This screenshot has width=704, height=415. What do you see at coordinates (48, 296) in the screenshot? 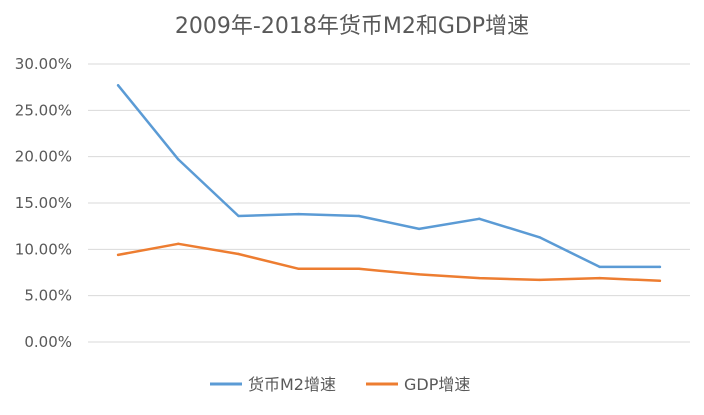
I see `y-tick-label: 5.00%` at bounding box center [48, 296].